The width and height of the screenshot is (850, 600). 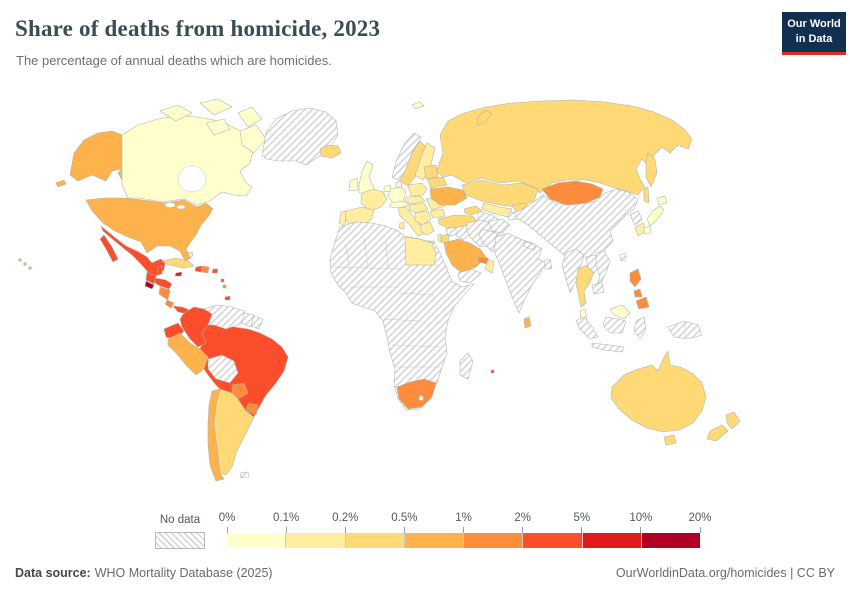 I want to click on country-dominican-republic, so click(x=205, y=269).